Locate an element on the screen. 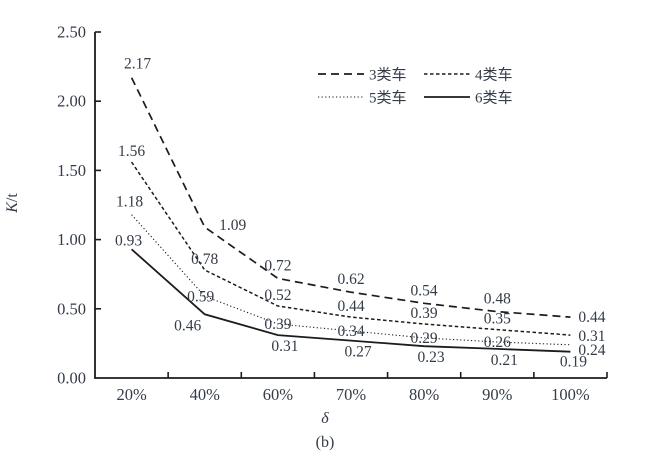 The image size is (650, 457). point-label-5类车-20%: 1.18 is located at coordinates (129, 202).